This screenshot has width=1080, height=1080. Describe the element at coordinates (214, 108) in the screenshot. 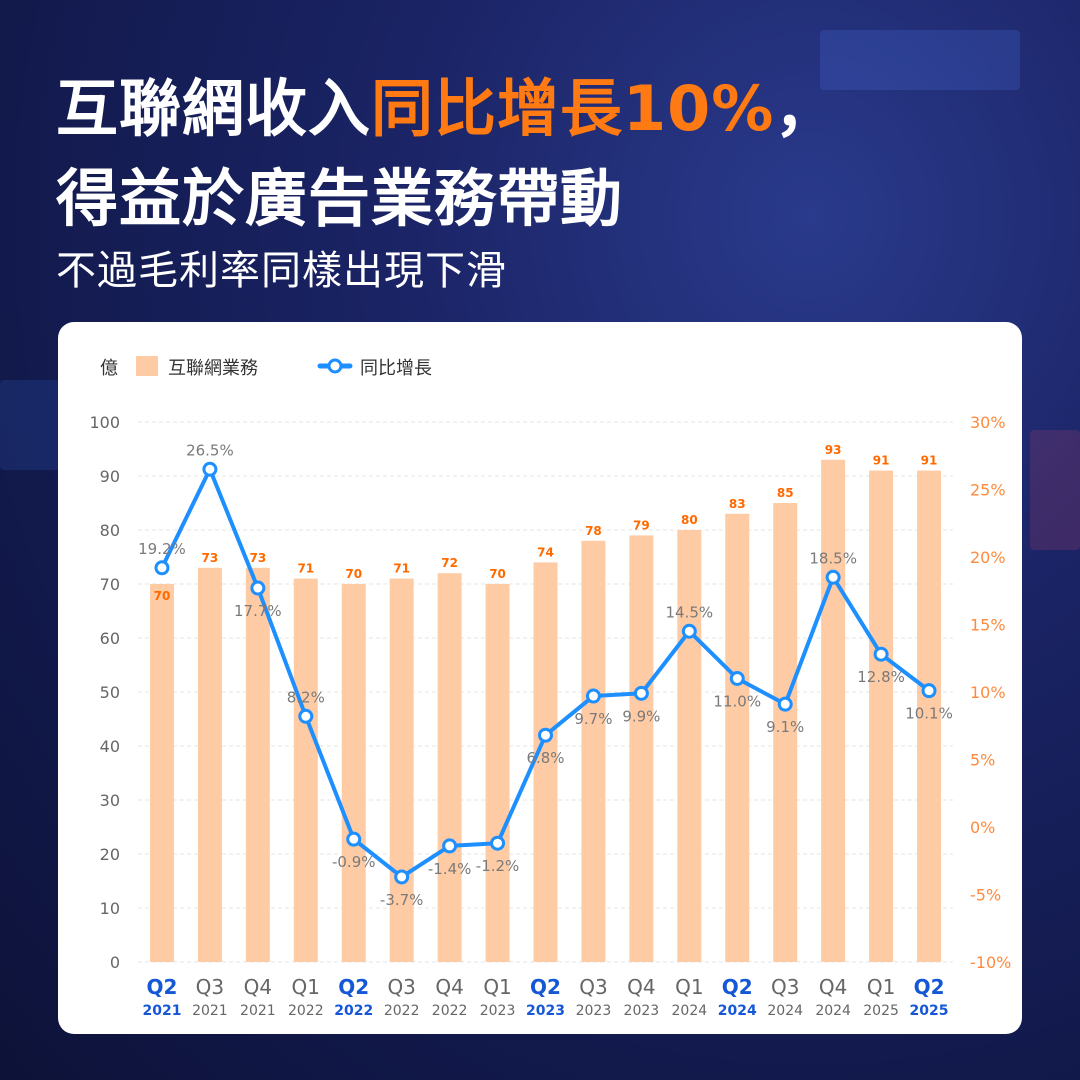

I see `title-prefix: 互聯網收入` at that location.